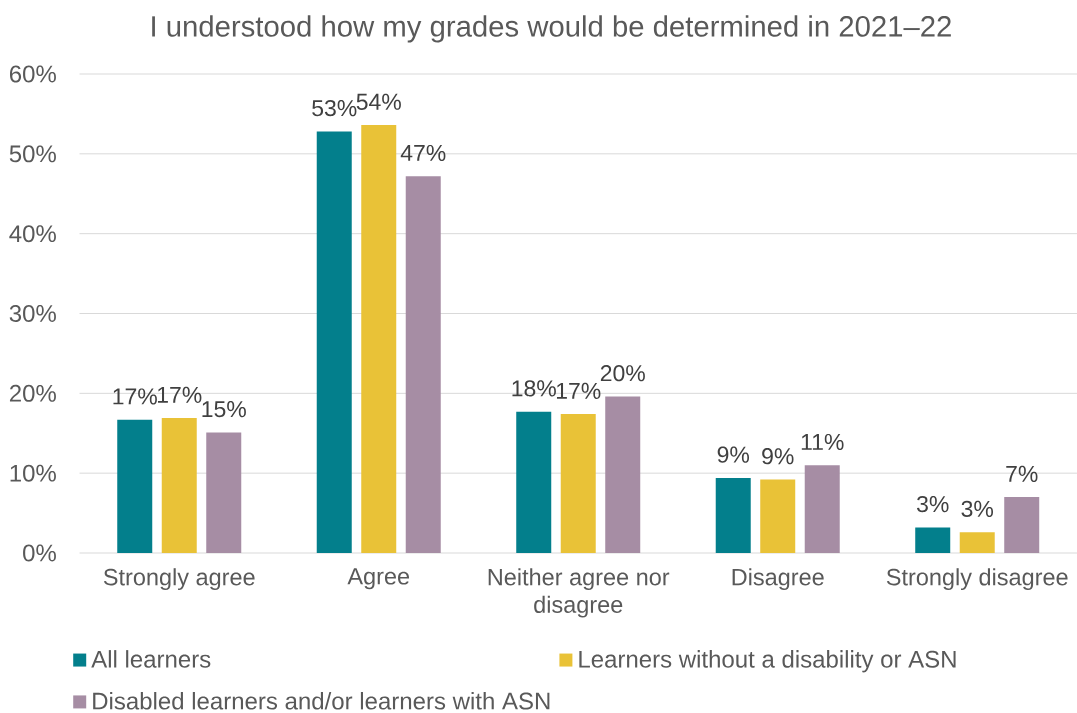 Image resolution: width=1077 pixels, height=713 pixels. Describe the element at coordinates (32, 74) in the screenshot. I see `y-tick-label: 60%` at that location.